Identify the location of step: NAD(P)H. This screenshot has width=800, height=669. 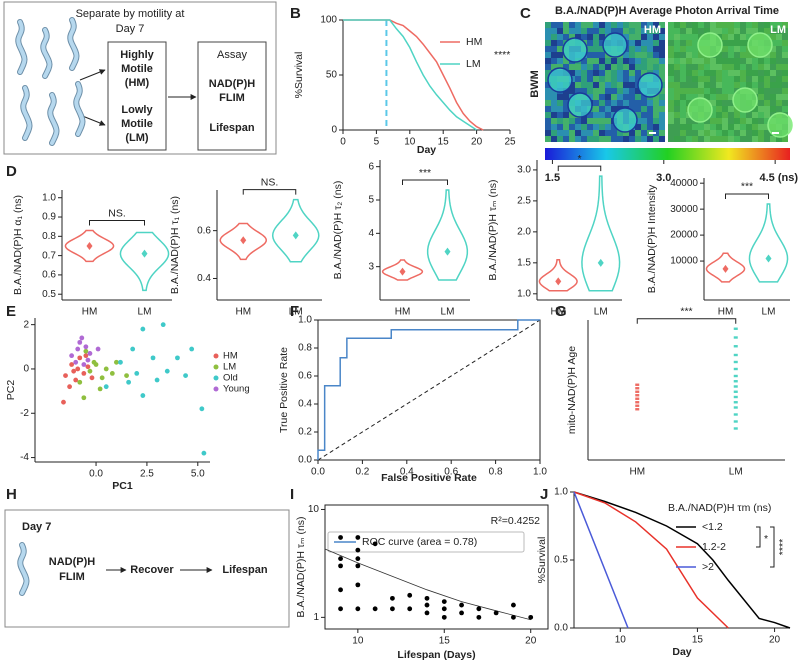
(72, 562).